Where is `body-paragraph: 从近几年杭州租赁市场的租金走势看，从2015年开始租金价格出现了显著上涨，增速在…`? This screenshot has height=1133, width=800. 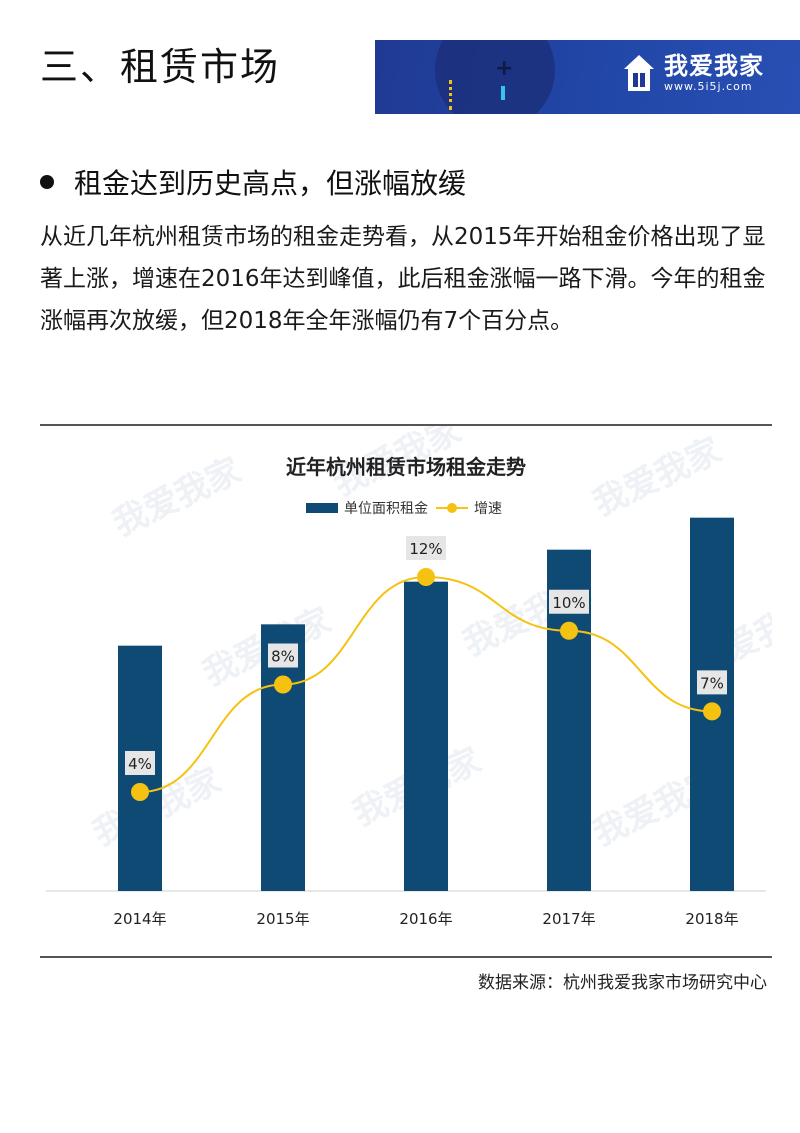 body-paragraph: 从近几年杭州租赁市场的租金走势看，从2015年开始租金价格出现了显著上涨，增速在… is located at coordinates (403, 279).